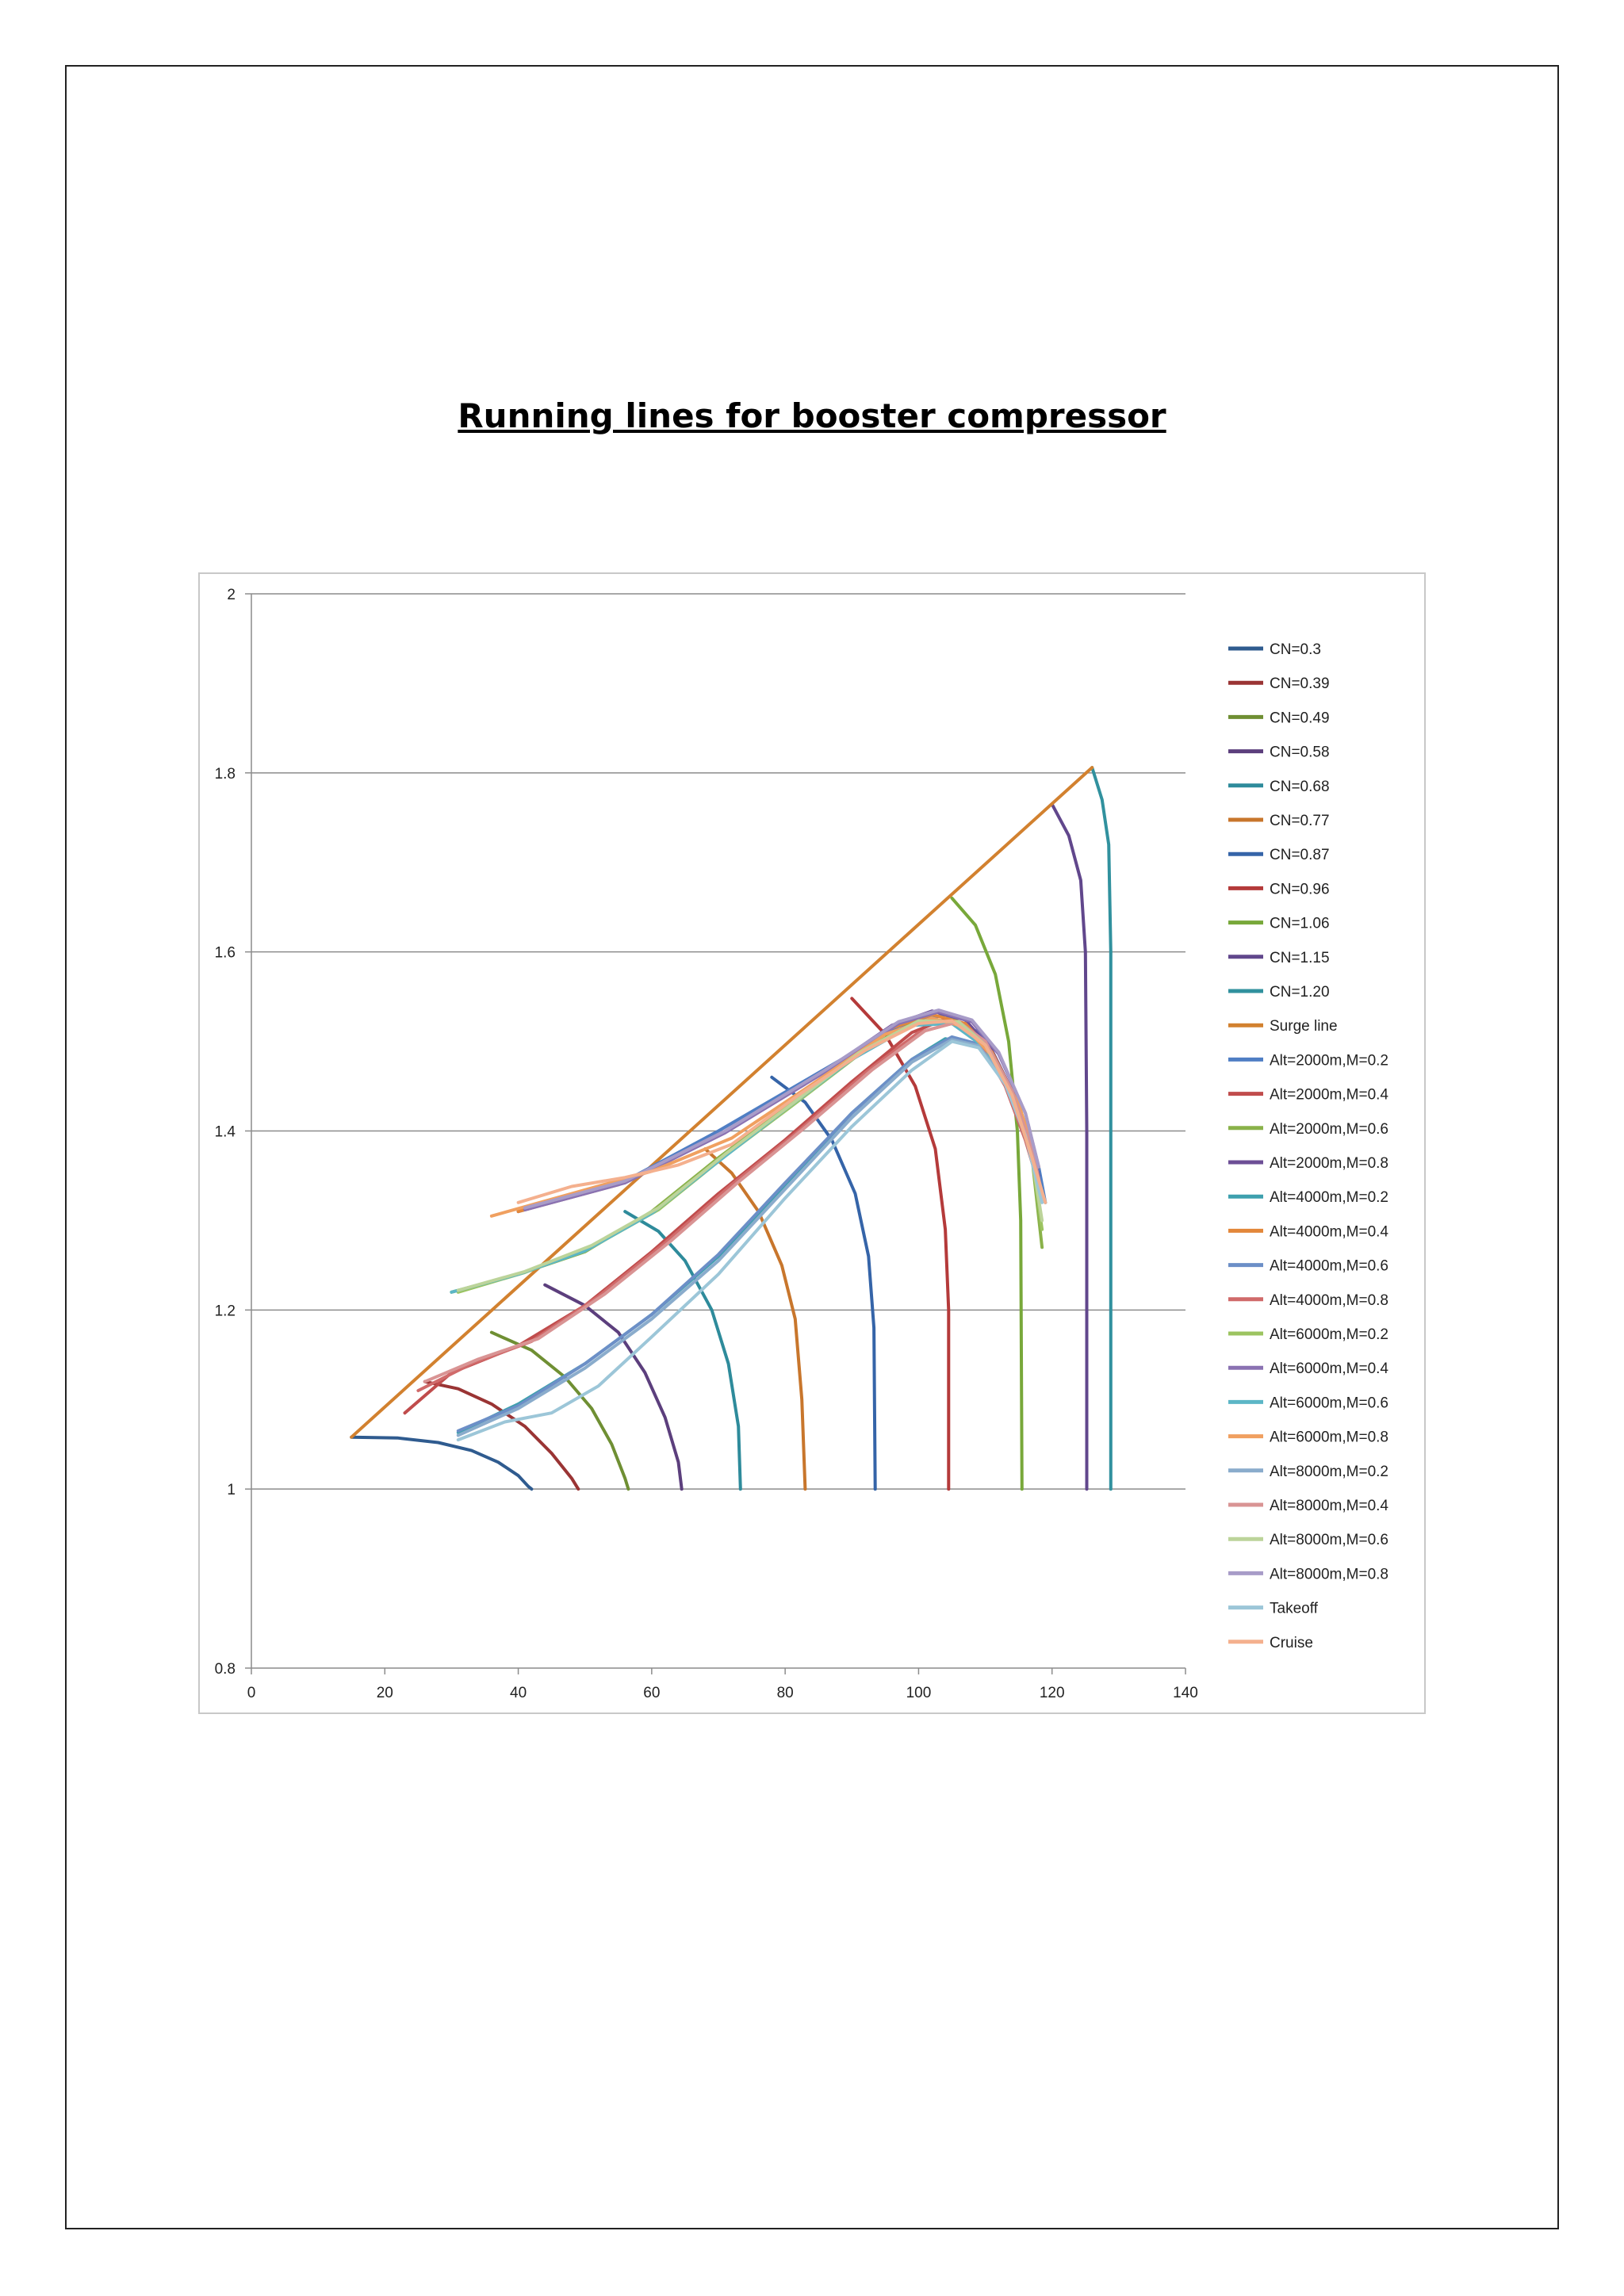 The width and height of the screenshot is (1624, 2296). What do you see at coordinates (385, 1693) in the screenshot?
I see `x-tick-label: 20` at bounding box center [385, 1693].